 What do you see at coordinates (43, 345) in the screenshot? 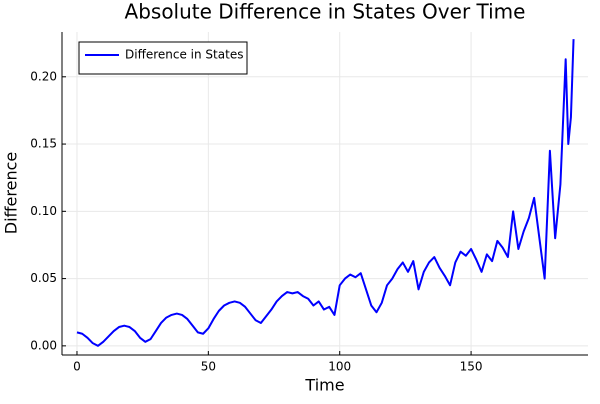
I see `y-tick-label: 0.00` at bounding box center [43, 345].